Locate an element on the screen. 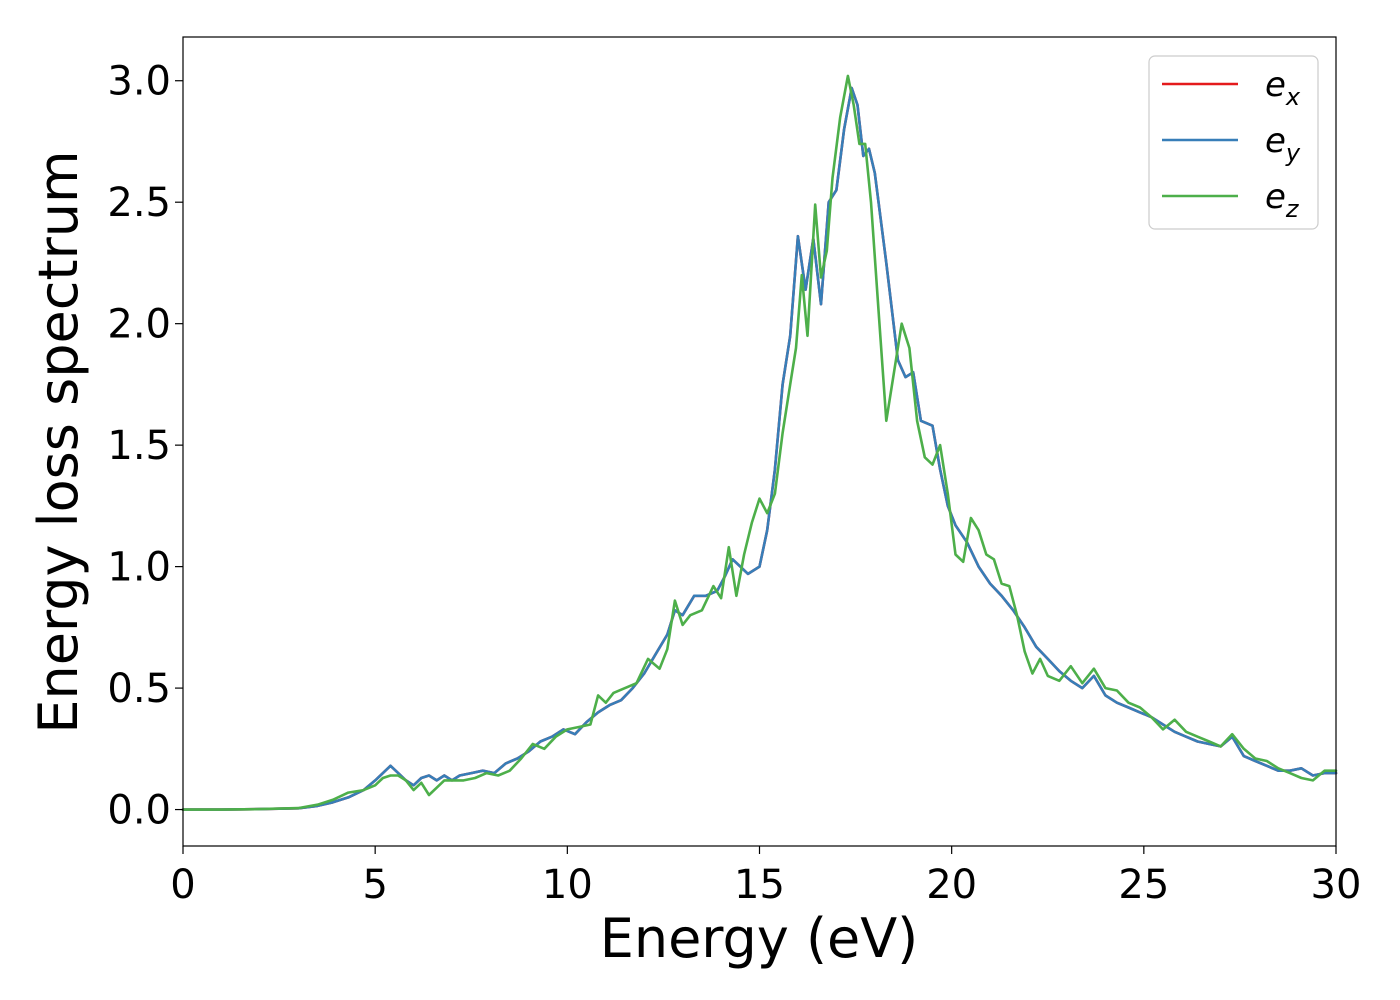 The image size is (1400, 1000). legend-label: ez is located at coordinates (1282, 200).